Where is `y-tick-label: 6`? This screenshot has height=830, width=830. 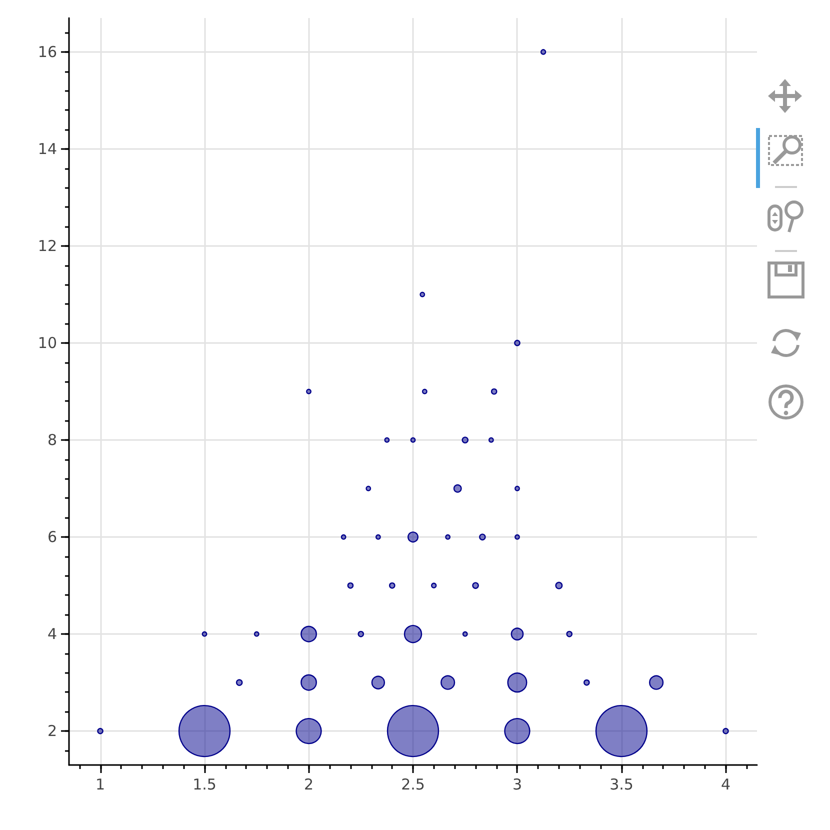 y-tick-label: 6 is located at coordinates (52, 537).